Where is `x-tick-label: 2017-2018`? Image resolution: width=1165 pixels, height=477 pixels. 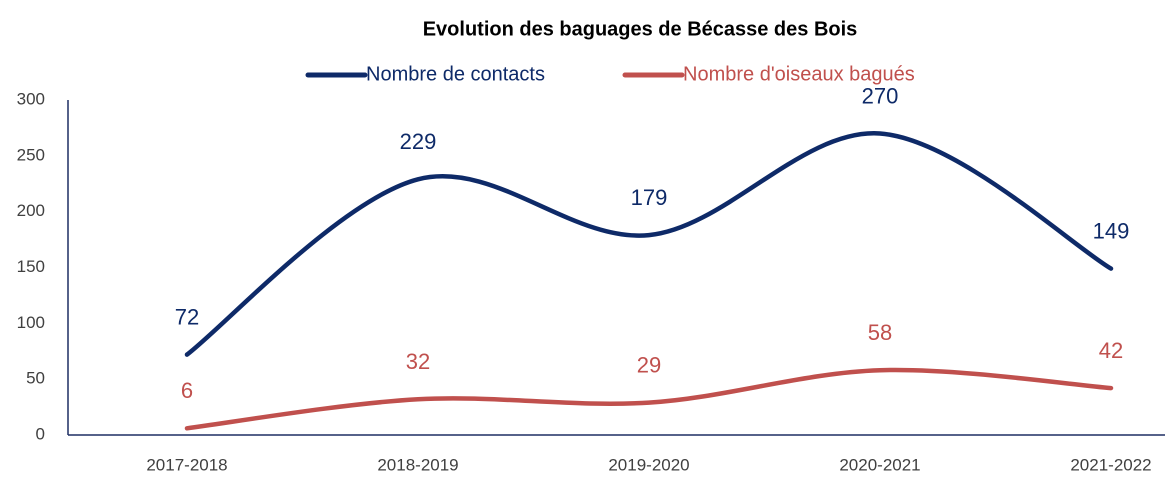 x-tick-label: 2017-2018 is located at coordinates (186, 464).